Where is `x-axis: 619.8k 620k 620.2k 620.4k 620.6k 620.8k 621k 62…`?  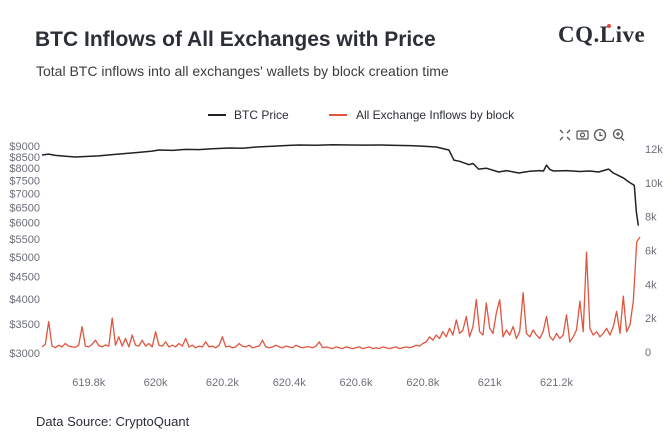 x-axis: 619.8k 620k 620.2k 620.4k 620.6k 620.8k 621k 62… is located at coordinates (322, 383).